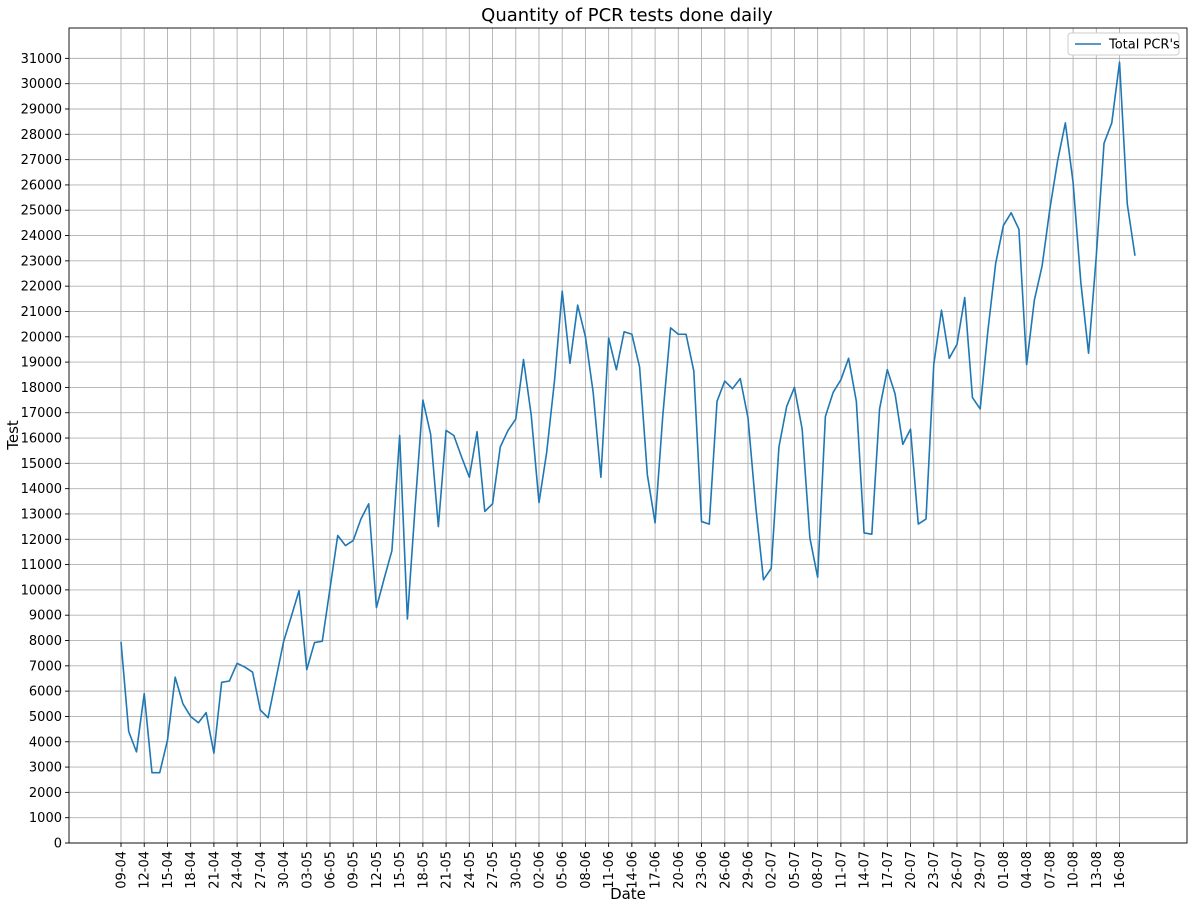 The image size is (1193, 909). What do you see at coordinates (818, 870) in the screenshot?
I see `x-tick-label: 08-07` at bounding box center [818, 870].